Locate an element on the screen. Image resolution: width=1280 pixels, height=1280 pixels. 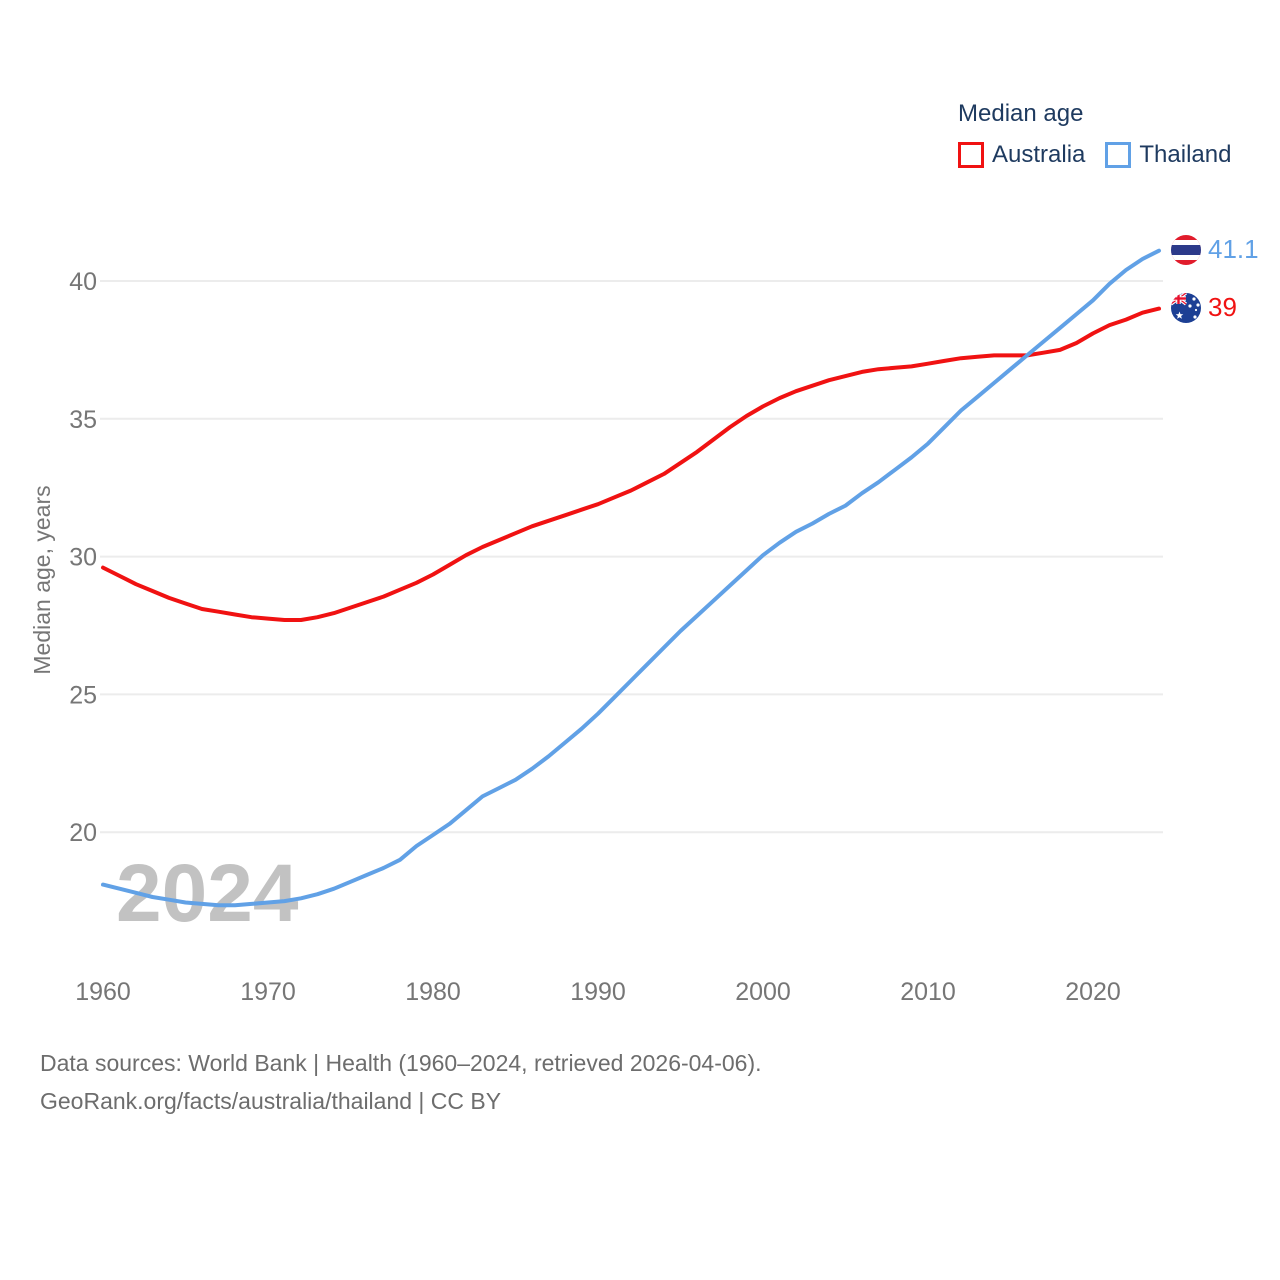
y-tick-label: 25 is located at coordinates (83, 695).